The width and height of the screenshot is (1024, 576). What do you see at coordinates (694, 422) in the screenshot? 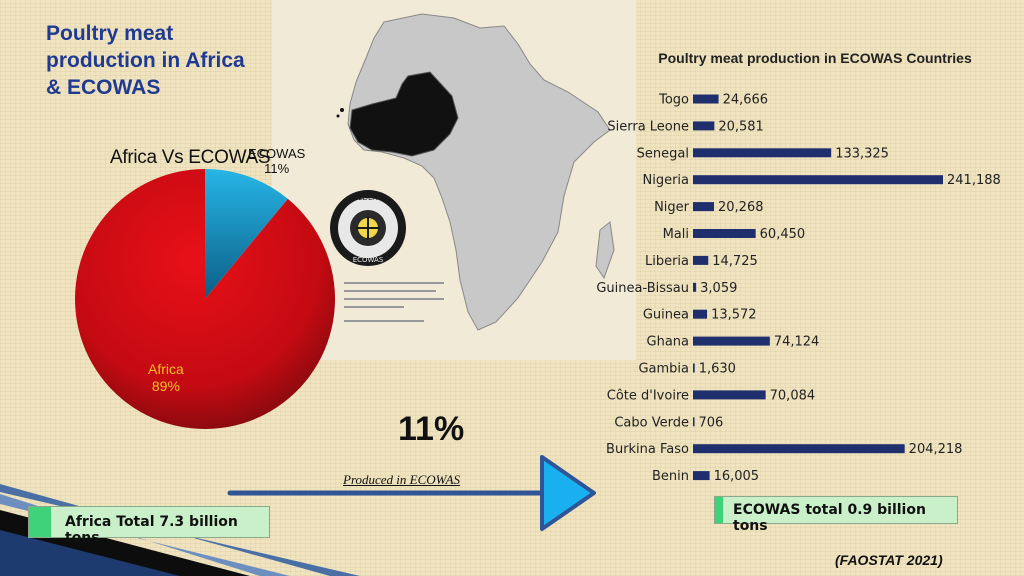
I see `bar-cabo-verde` at bounding box center [694, 422].